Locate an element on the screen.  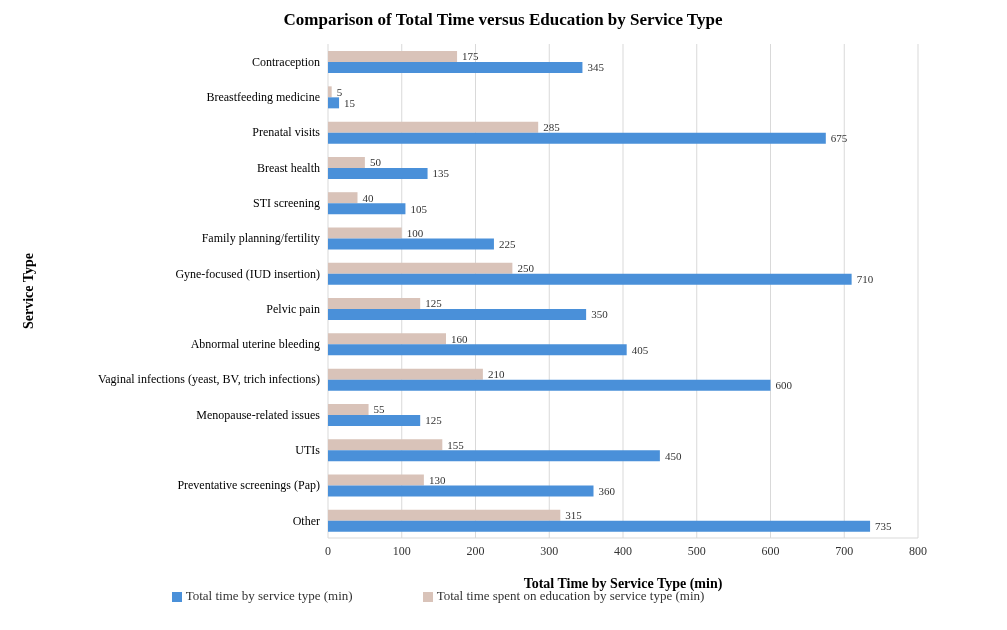
data-label: 210 is located at coordinates (496, 374).